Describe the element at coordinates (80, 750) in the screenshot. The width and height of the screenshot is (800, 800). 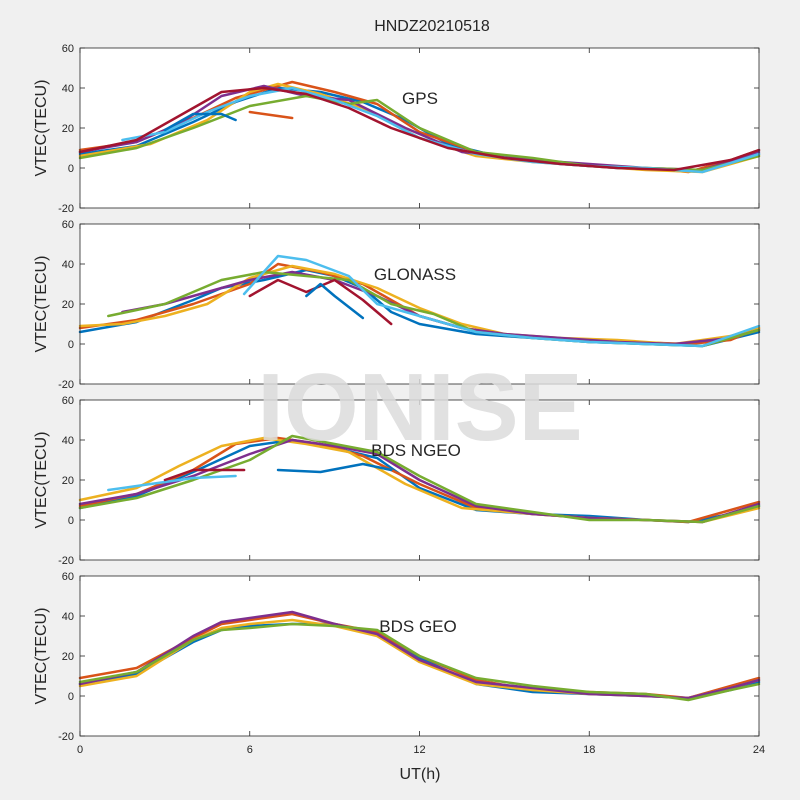
I see `x-tick-label: 0` at that location.